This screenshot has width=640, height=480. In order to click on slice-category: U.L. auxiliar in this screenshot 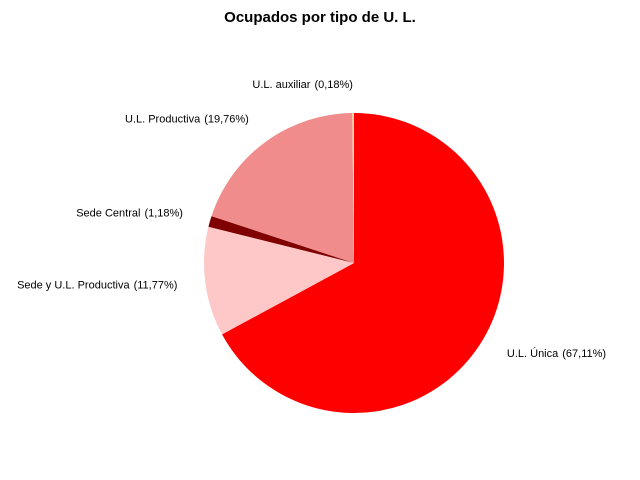, I will do `click(281, 85)`.